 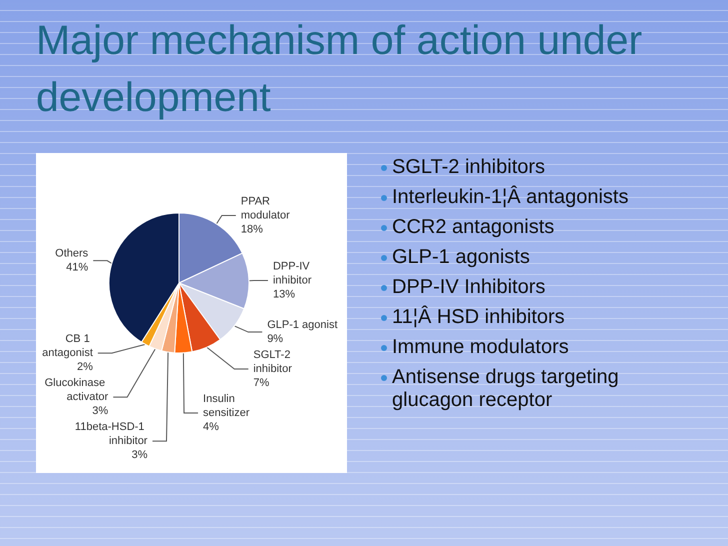 What do you see at coordinates (469, 167) in the screenshot?
I see `text: SGLT-2 inhibitors` at bounding box center [469, 167].